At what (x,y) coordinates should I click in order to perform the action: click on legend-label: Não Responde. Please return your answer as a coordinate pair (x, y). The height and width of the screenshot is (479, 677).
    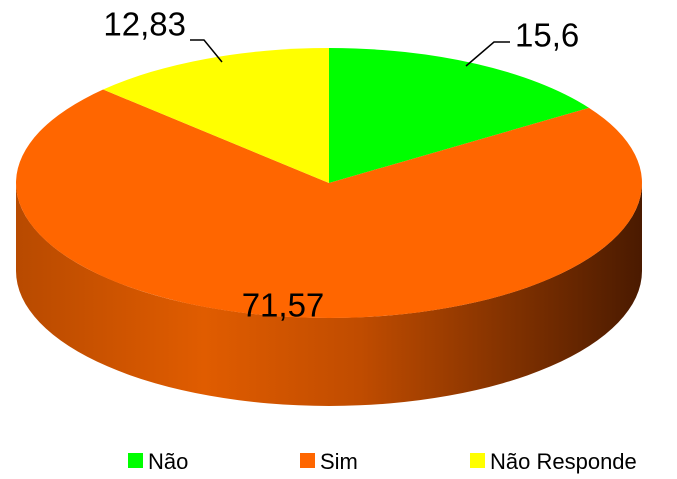
    Looking at the image, I should click on (563, 461).